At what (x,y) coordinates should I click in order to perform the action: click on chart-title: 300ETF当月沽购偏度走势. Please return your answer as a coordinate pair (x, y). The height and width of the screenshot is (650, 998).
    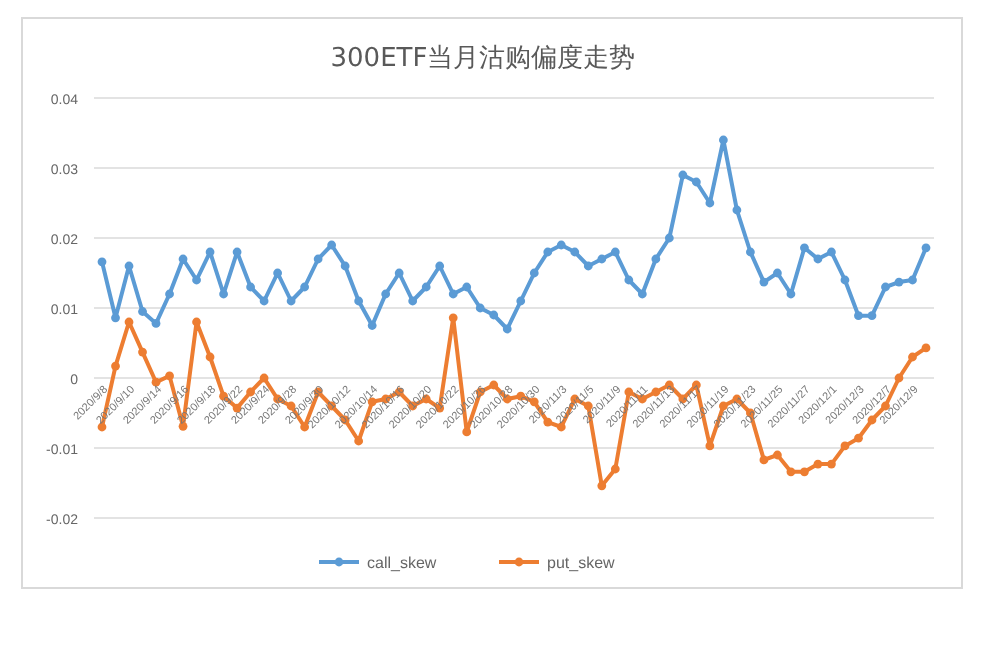
    Looking at the image, I should click on (483, 58).